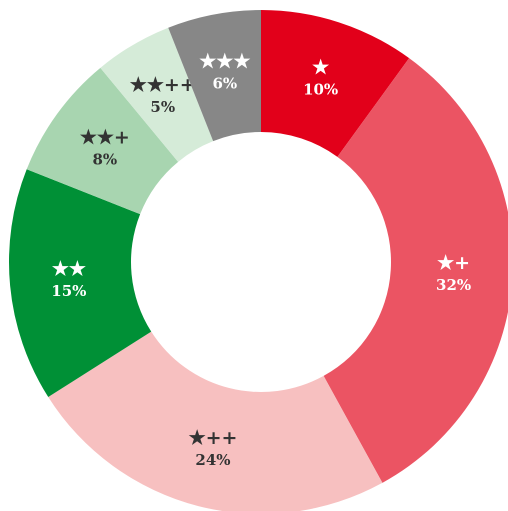 The image size is (508, 511). Describe the element at coordinates (320, 67) in the screenshot. I see `slice-category-label: ★` at that location.